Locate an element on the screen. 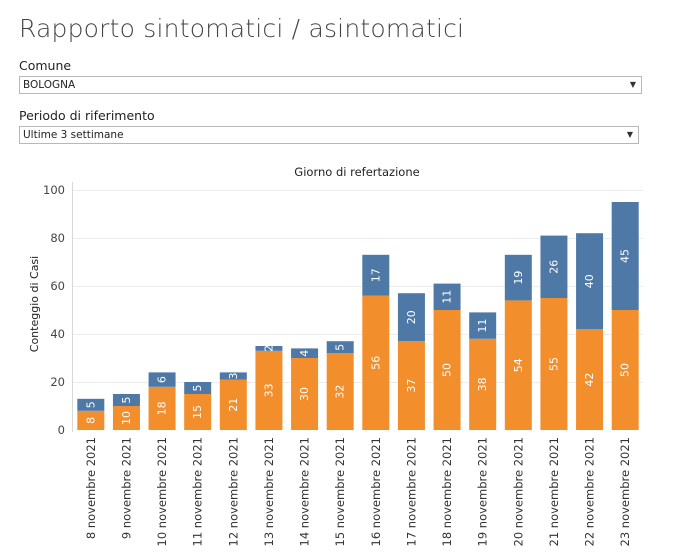  chart-title: Giorno di refertazione is located at coordinates (356, 172).